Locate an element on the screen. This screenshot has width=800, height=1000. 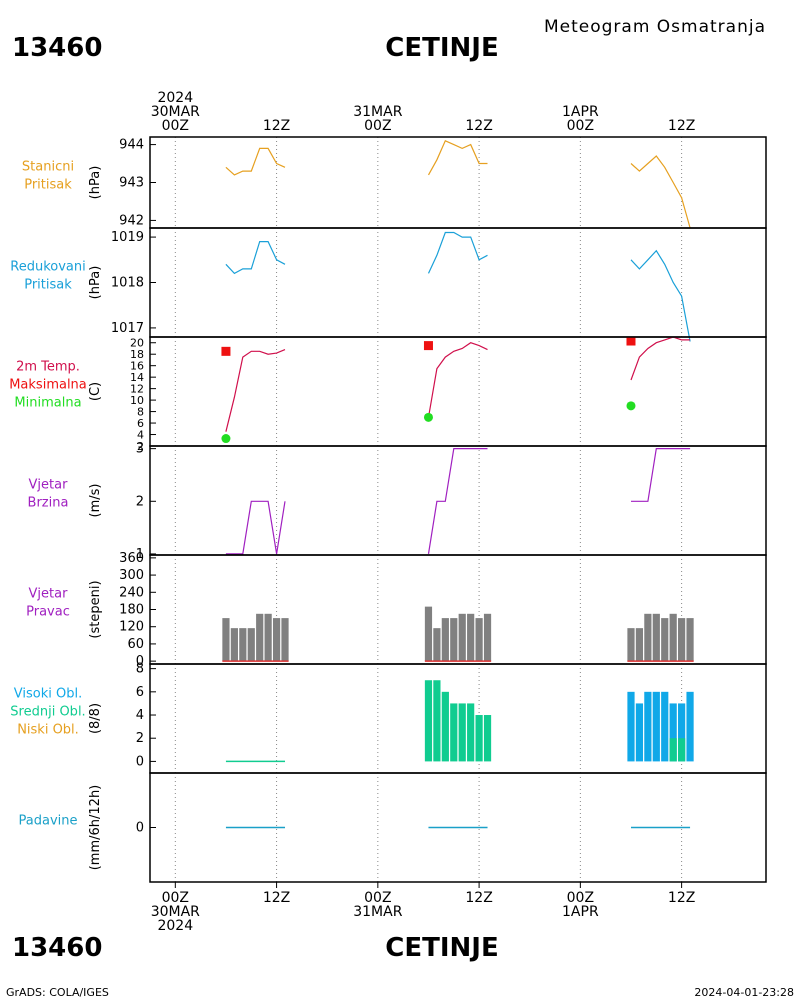
y-tick-label: 1018 is located at coordinates (127, 283).